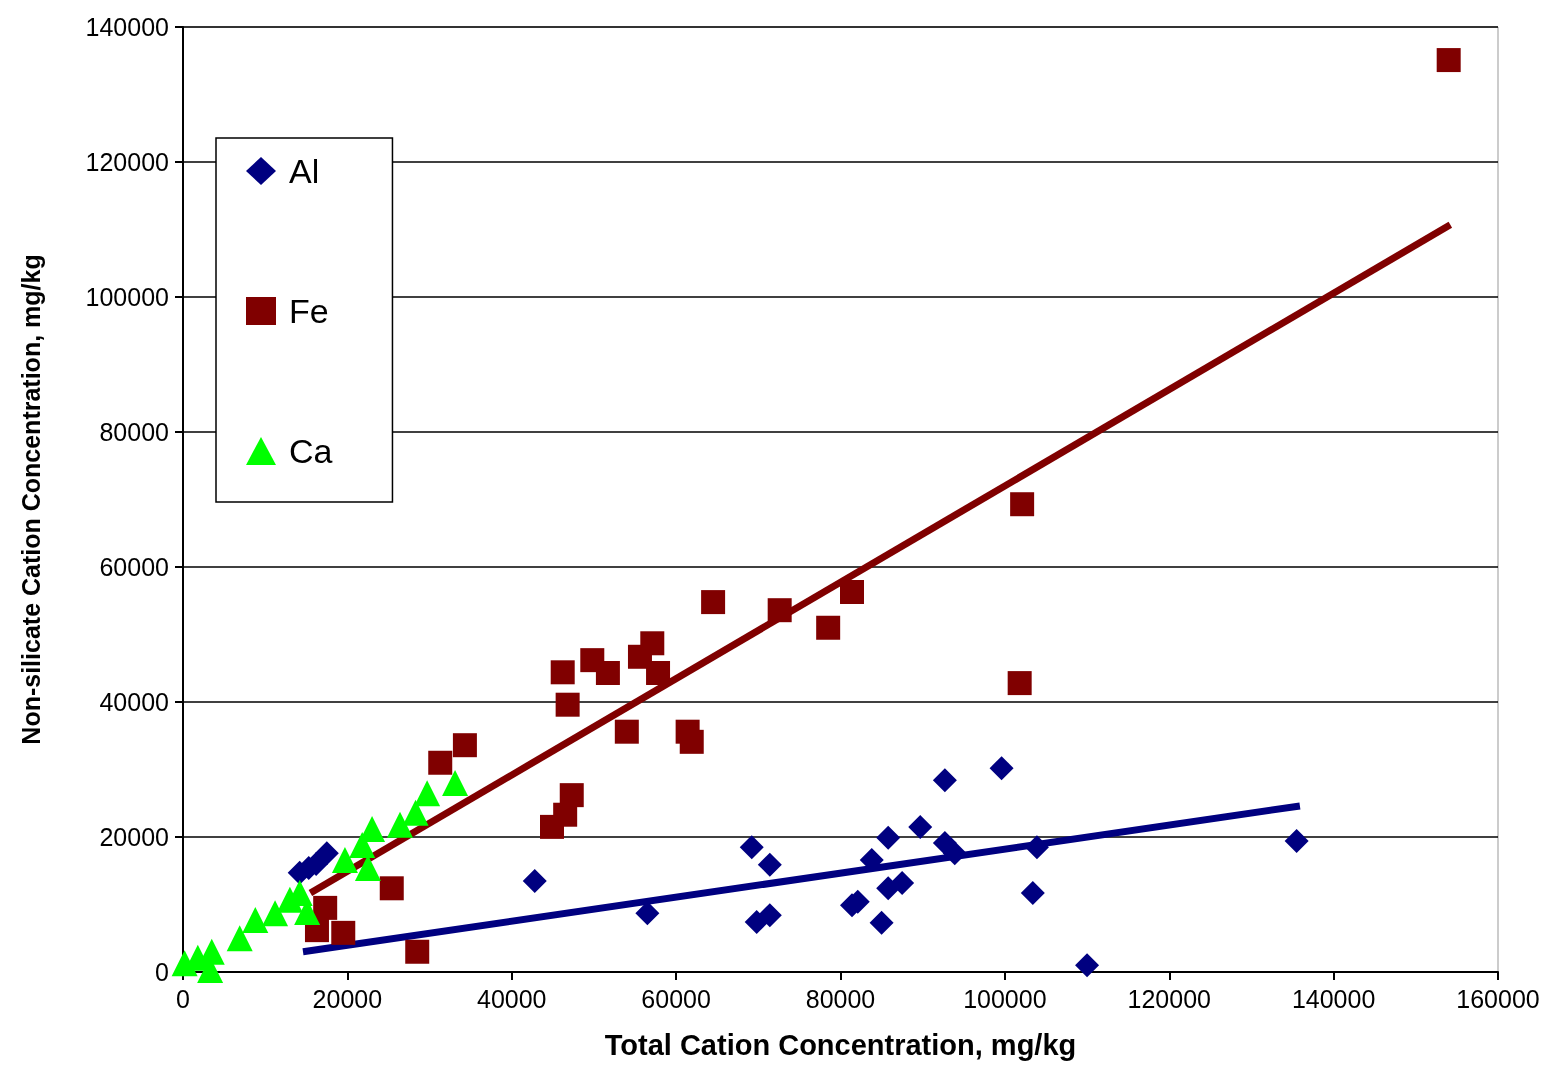  What do you see at coordinates (183, 998) in the screenshot?
I see `x-tick-label: 0` at bounding box center [183, 998].